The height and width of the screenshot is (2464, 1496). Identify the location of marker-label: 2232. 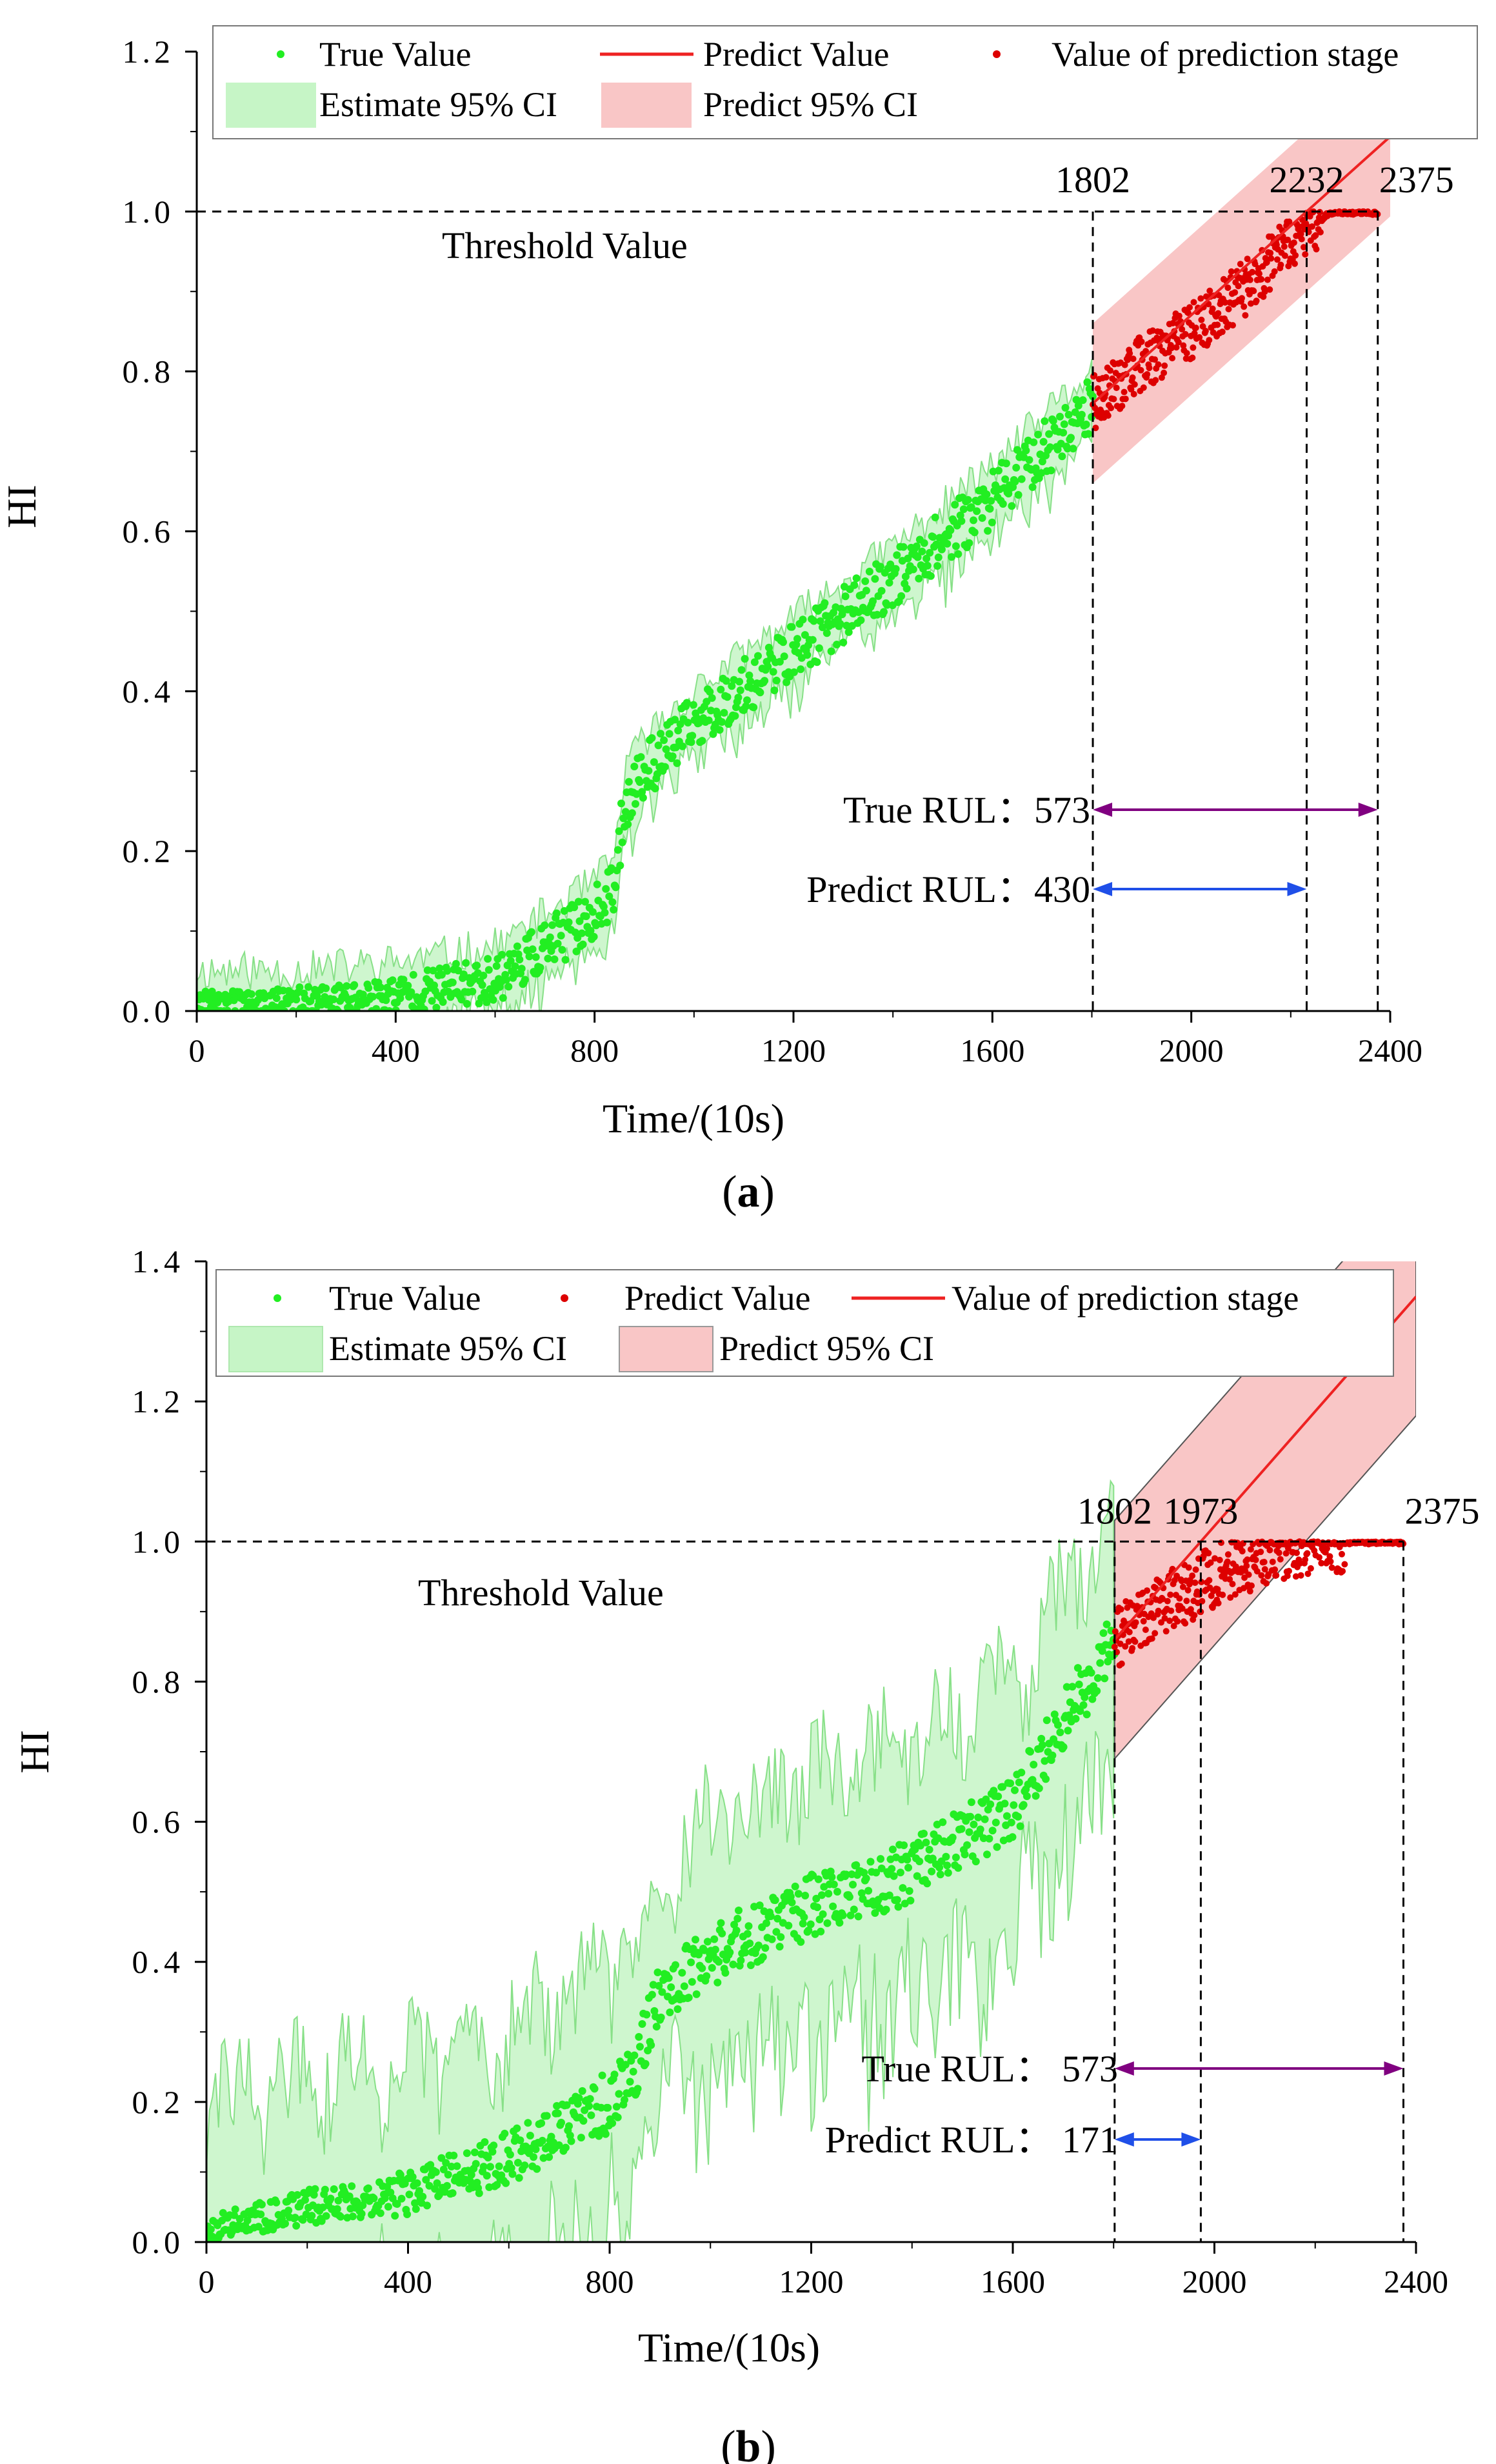
(1307, 180).